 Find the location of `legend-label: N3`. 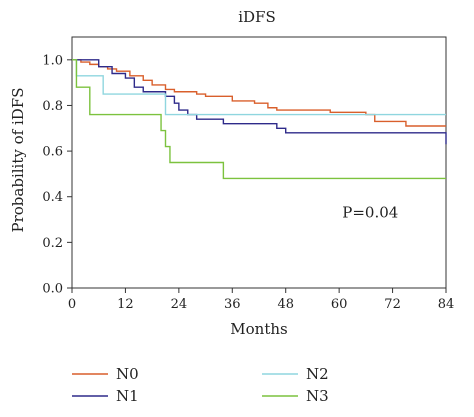

legend-label: N3 is located at coordinates (317, 396).